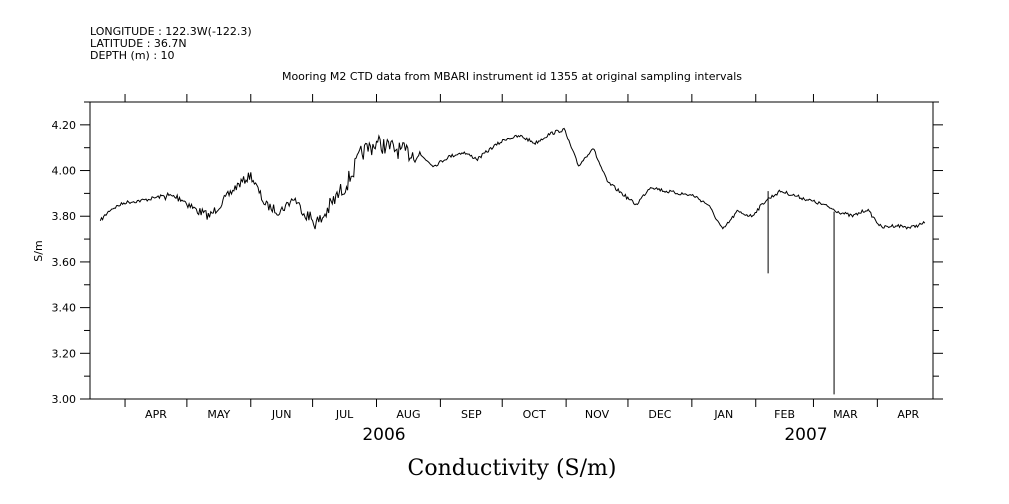  I want to click on y-tick-label: 3.40, so click(64, 308).